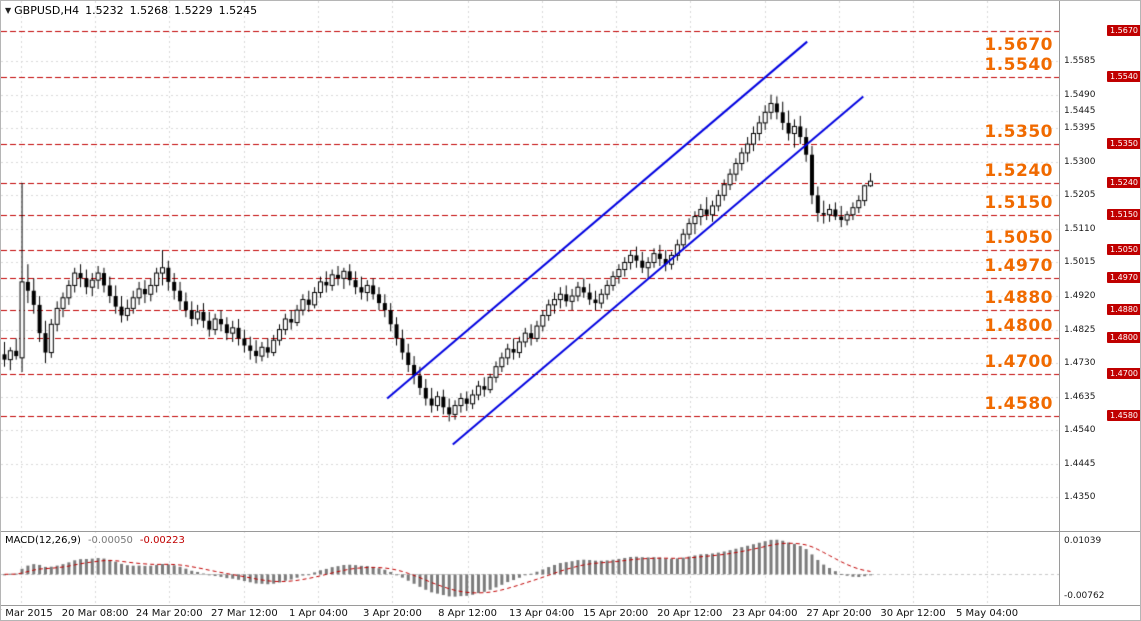 The image size is (1141, 621). What do you see at coordinates (690, 613) in the screenshot?
I see `time-label: 20 Apr 12:00` at bounding box center [690, 613].